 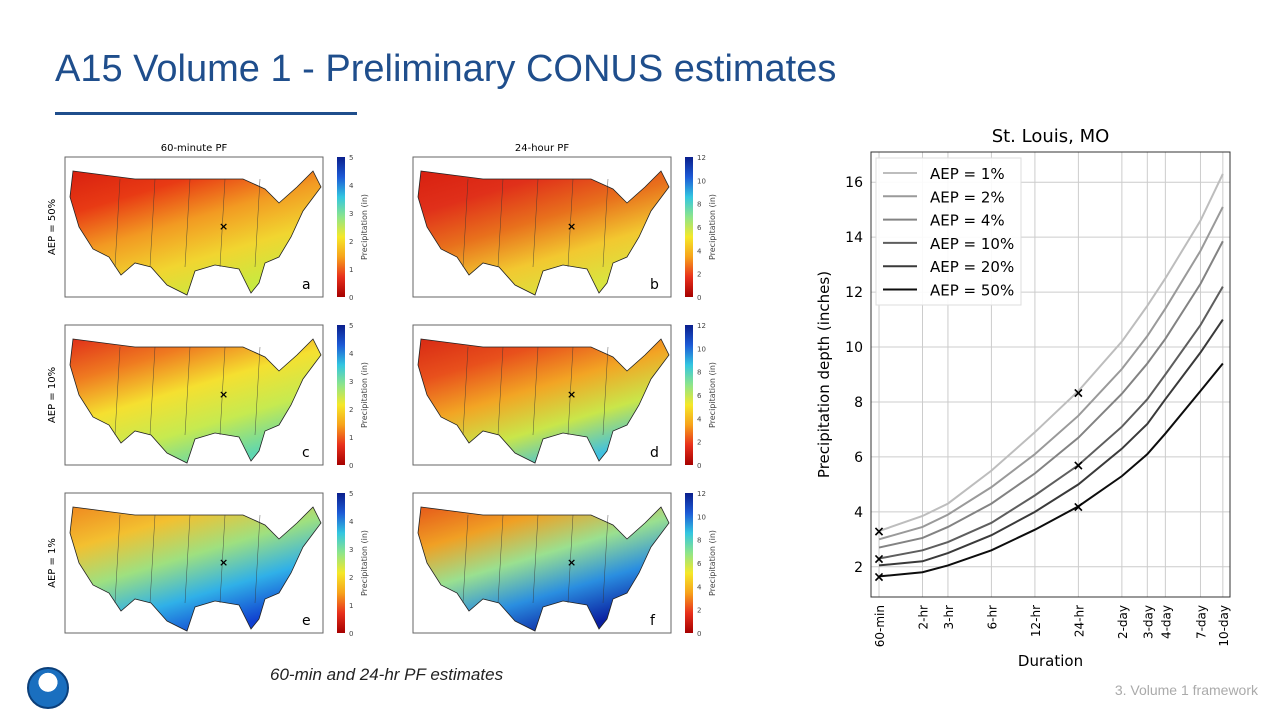 What do you see at coordinates (1224, 626) in the screenshot?
I see `x-tick-label: 10-day` at bounding box center [1224, 626].